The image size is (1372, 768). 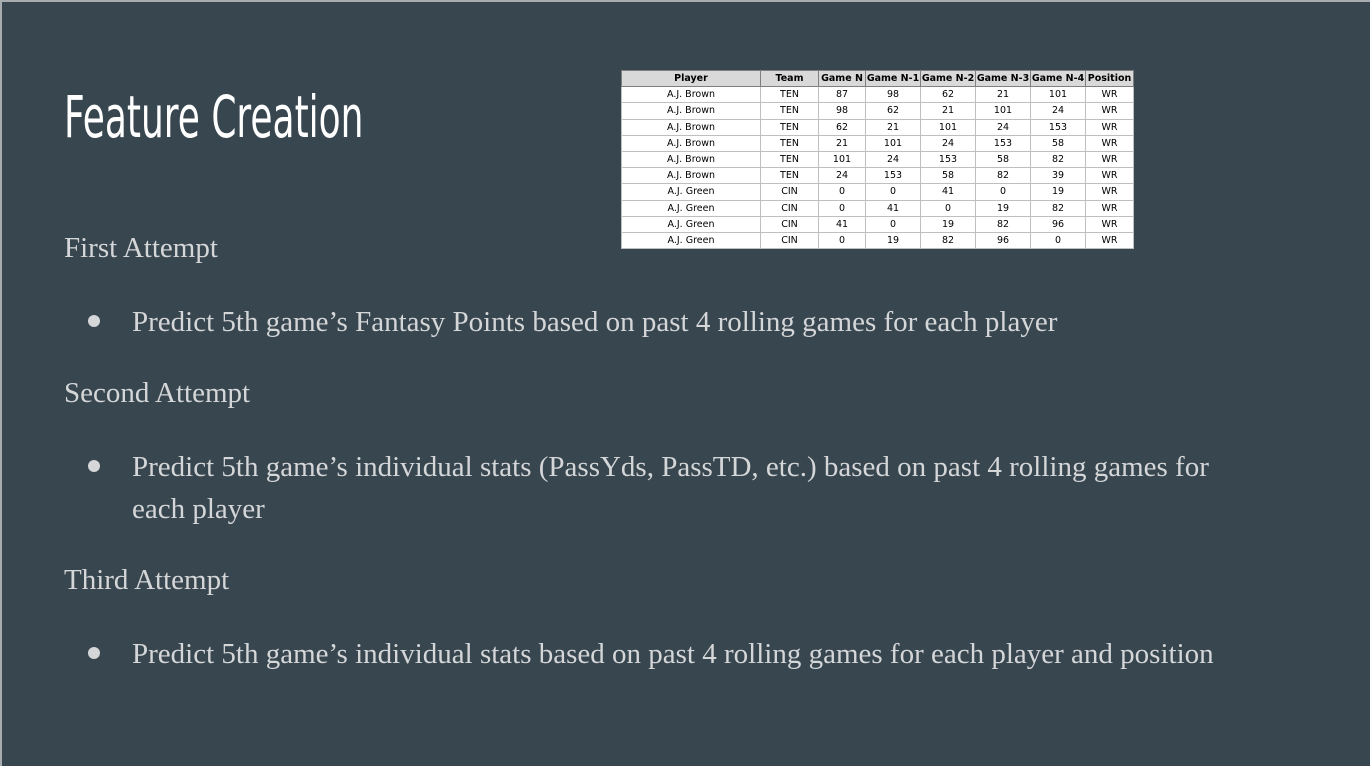 I want to click on table-row: A.J. Brown TEN 87 98 62 21 101 WR, so click(x=877, y=95).